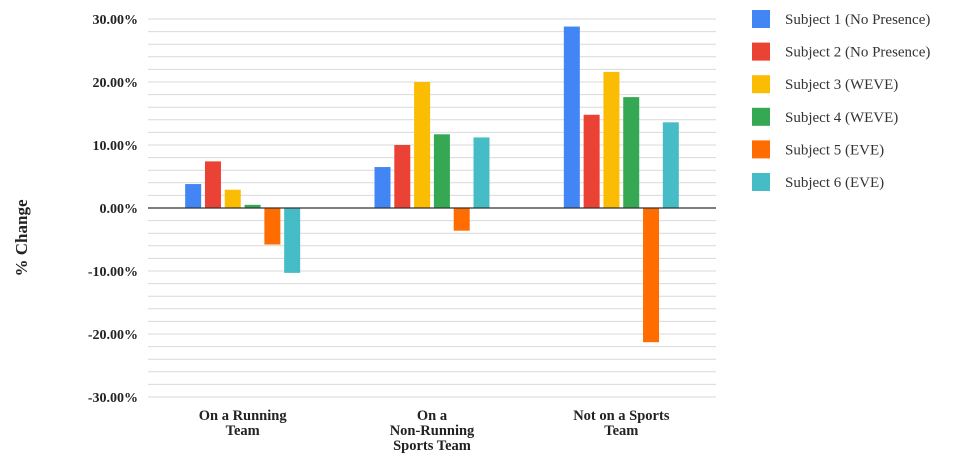  I want to click on legend-label: Subject 2 (No Presence), so click(857, 53).